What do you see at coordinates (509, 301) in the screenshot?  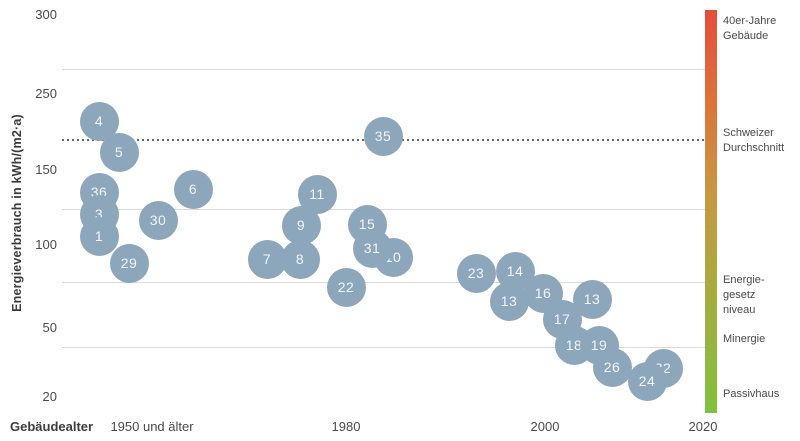 I see `bubble-13: 13` at bounding box center [509, 301].